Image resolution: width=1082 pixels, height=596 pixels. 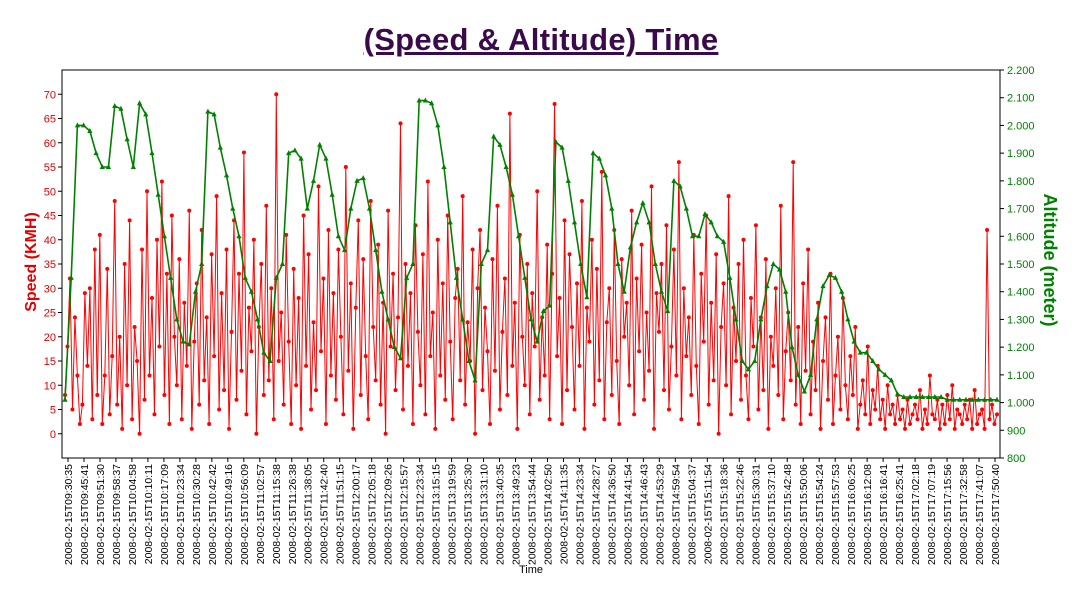 What do you see at coordinates (836, 514) in the screenshot?
I see `x-tick-label: 2008-02-15T15:57:53` at bounding box center [836, 514].